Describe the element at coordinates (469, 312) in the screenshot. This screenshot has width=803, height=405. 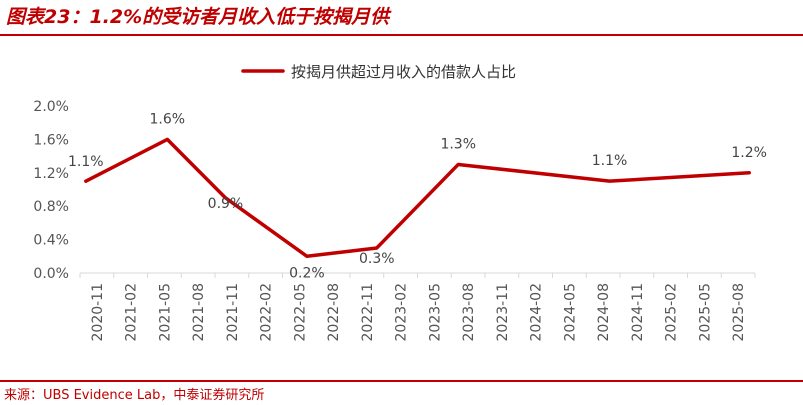
I see `x-tick-label: 2023-08` at that location.